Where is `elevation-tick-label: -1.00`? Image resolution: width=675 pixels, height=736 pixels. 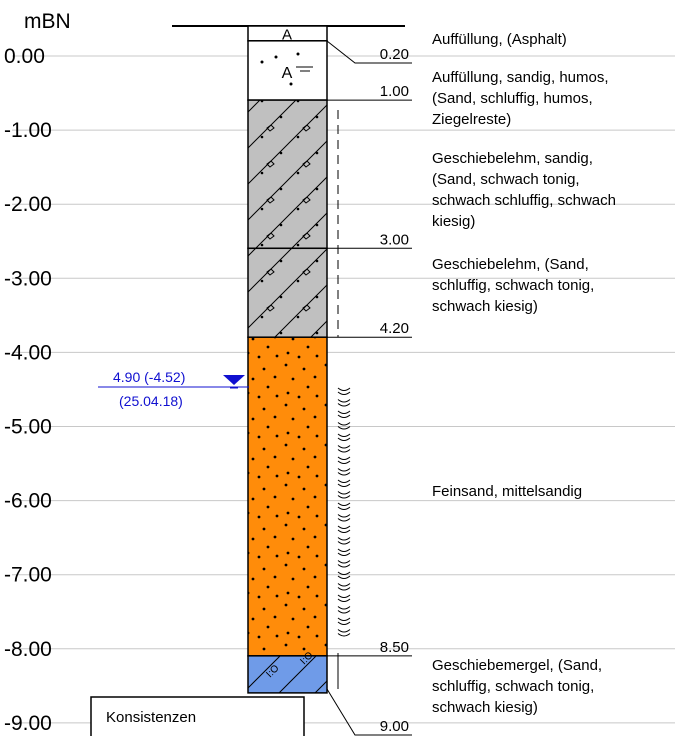 elevation-tick-label: -1.00 is located at coordinates (28, 130).